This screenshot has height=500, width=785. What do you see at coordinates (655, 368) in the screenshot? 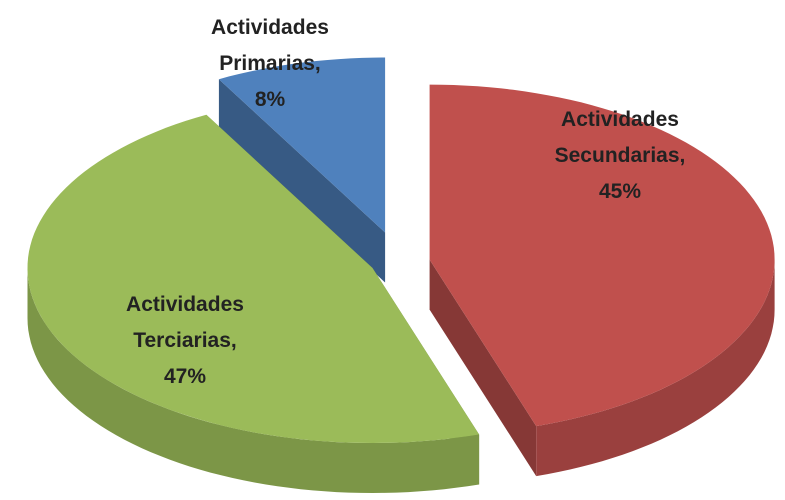
I see `slice-wall` at bounding box center [655, 368].